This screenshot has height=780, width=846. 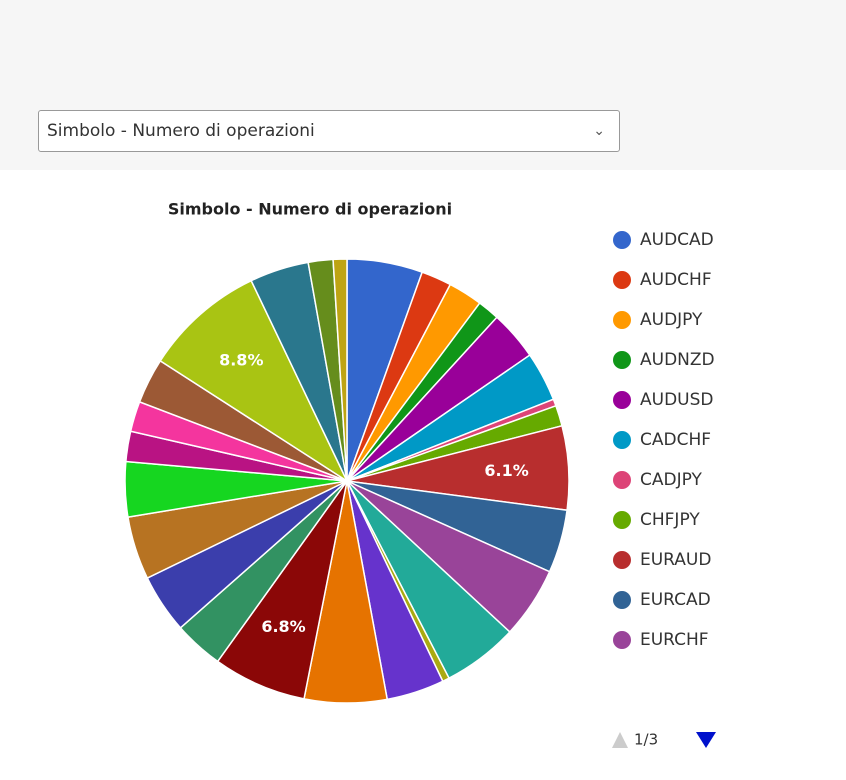 What do you see at coordinates (671, 480) in the screenshot?
I see `legend-label: CADJPY` at bounding box center [671, 480].